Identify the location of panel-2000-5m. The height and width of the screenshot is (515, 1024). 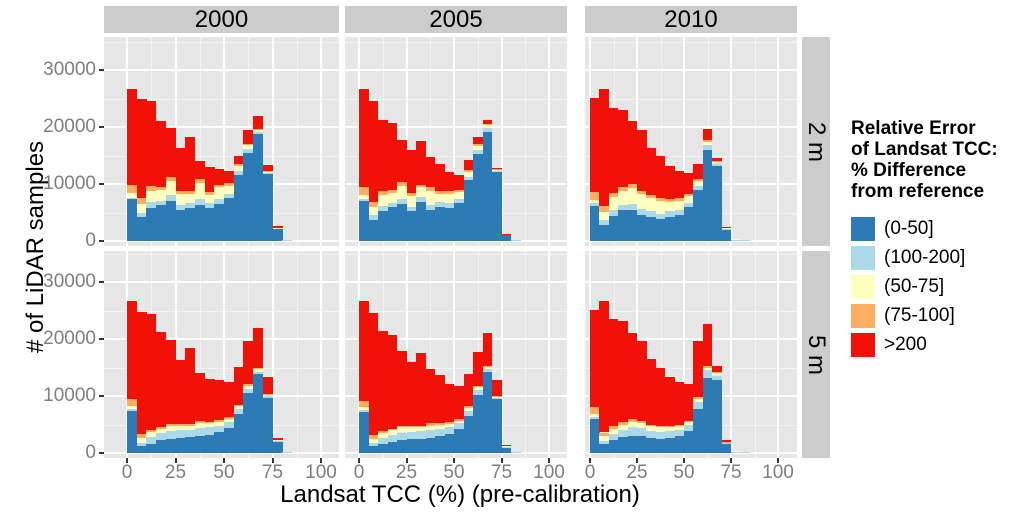
(221, 354).